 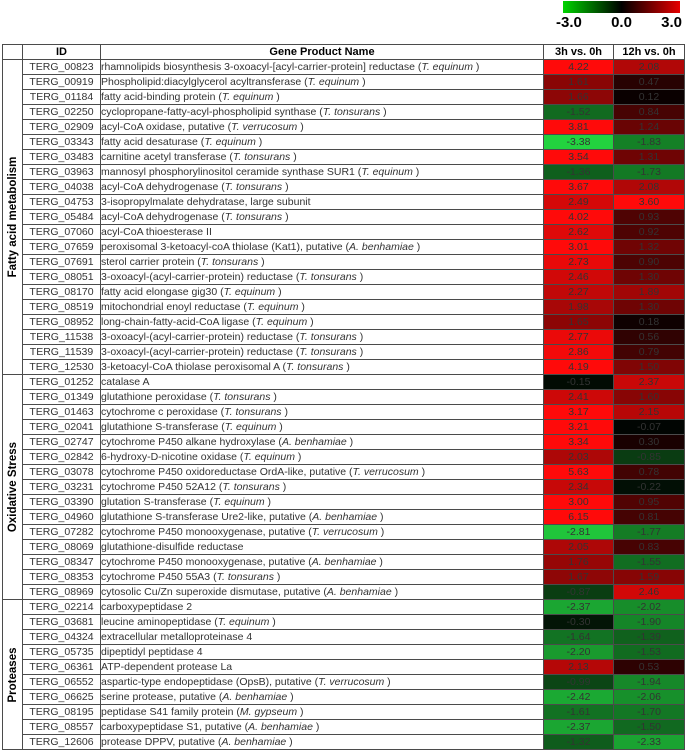 I want to click on header-spacer, so click(x=12, y=52).